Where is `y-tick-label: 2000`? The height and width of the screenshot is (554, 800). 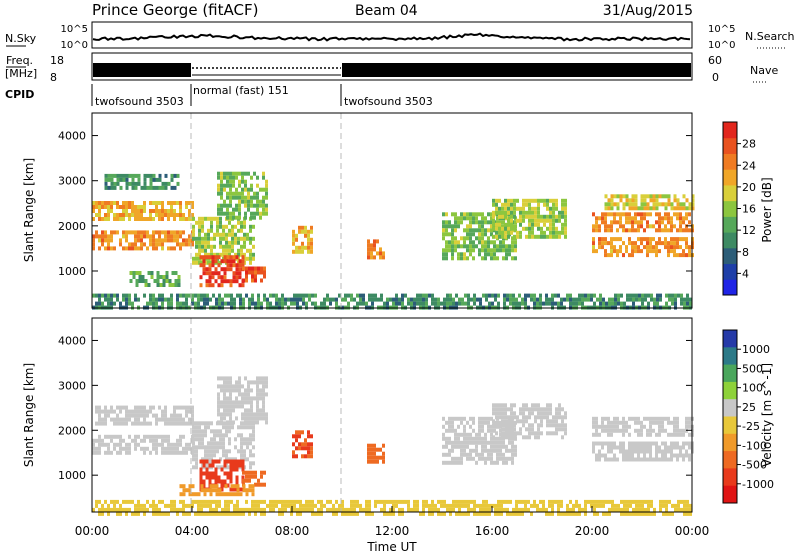
y-tick-label: 2000 is located at coordinates (72, 226).